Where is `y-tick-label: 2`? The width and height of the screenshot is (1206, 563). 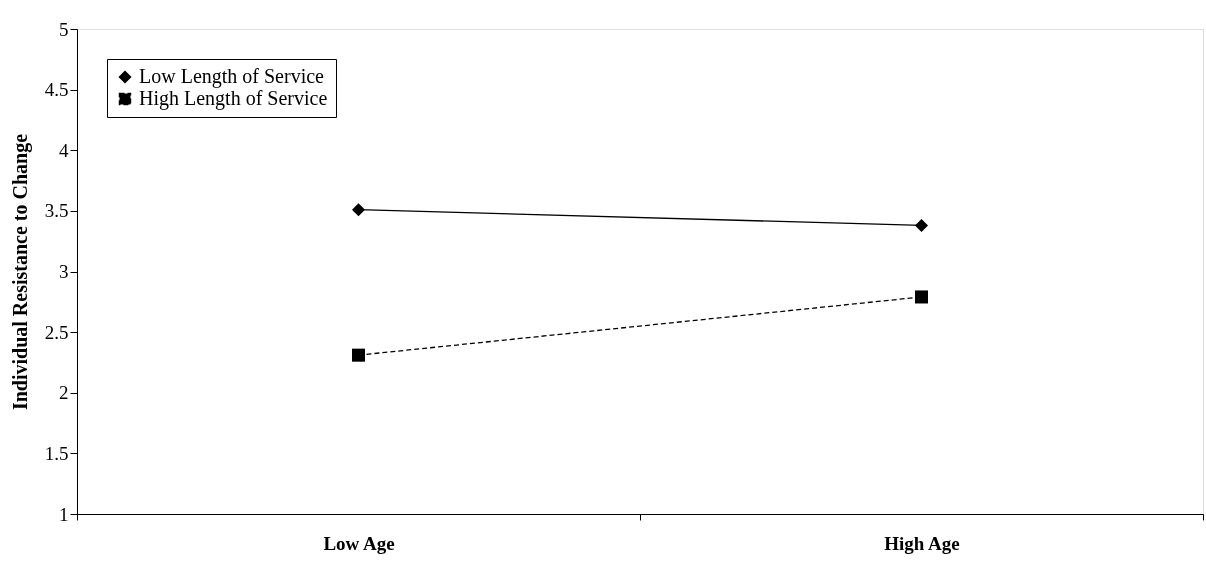
y-tick-label: 2 is located at coordinates (64, 393).